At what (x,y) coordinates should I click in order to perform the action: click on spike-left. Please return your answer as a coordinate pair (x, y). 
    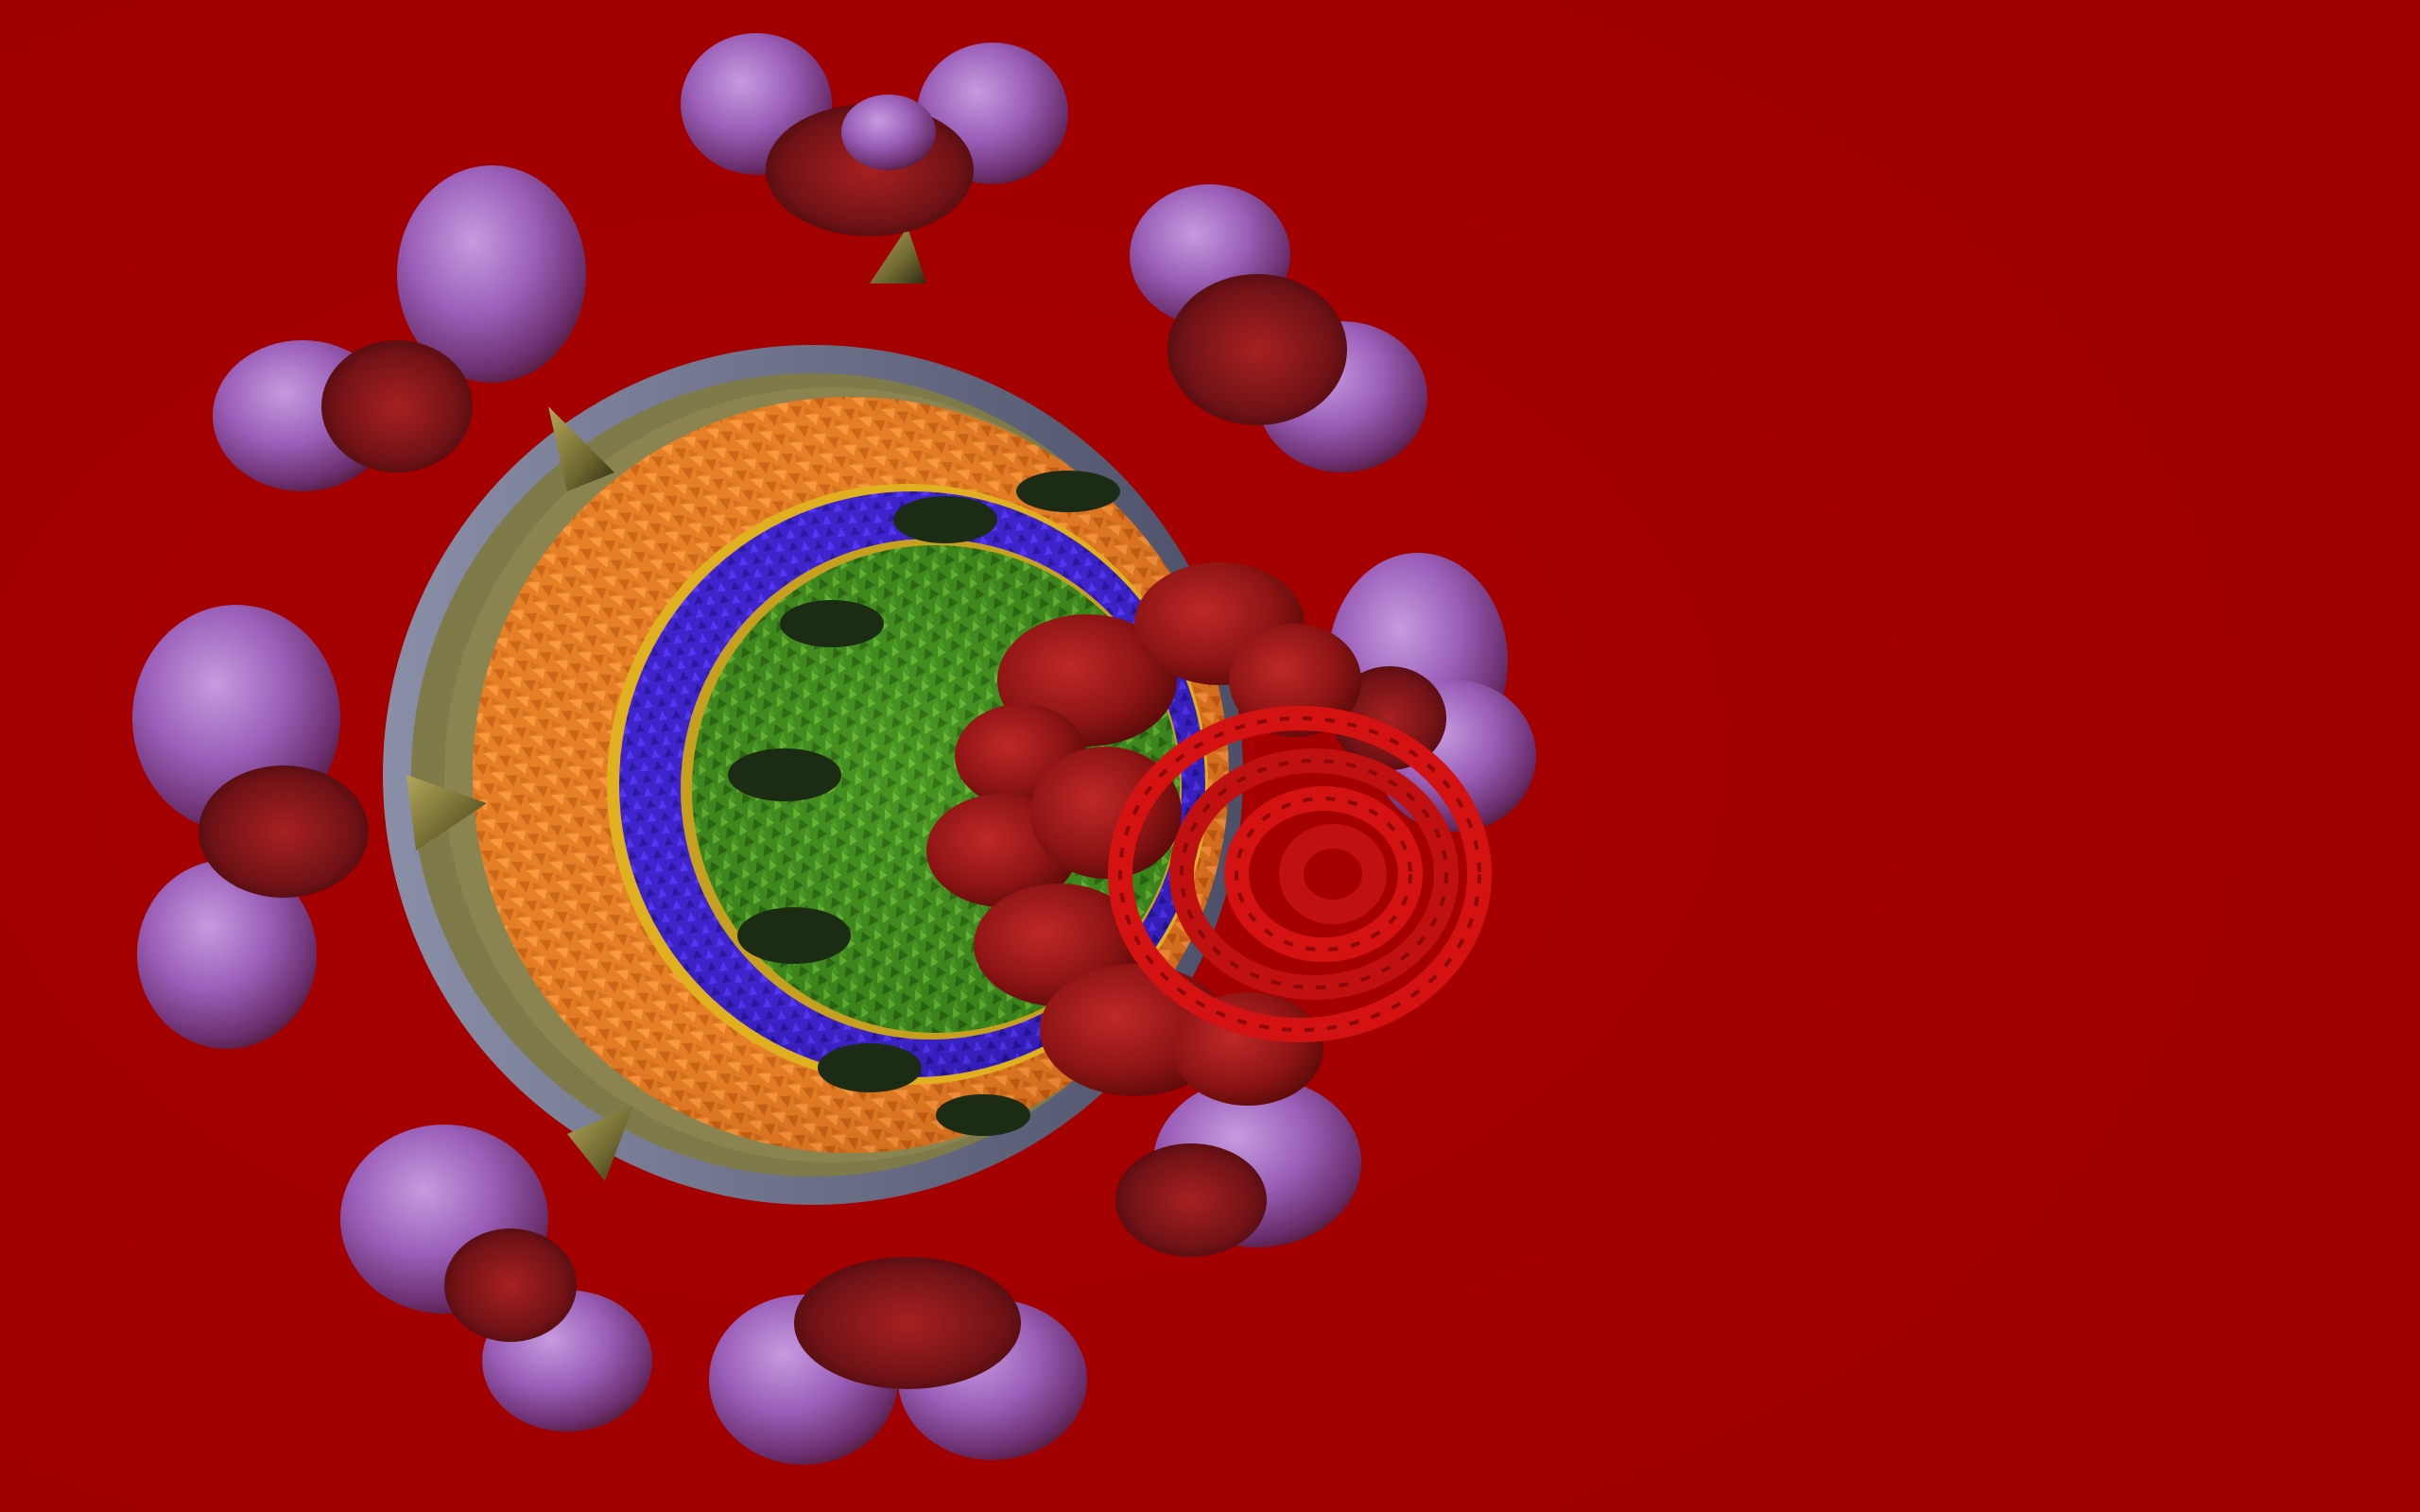
    Looking at the image, I should click on (309, 827).